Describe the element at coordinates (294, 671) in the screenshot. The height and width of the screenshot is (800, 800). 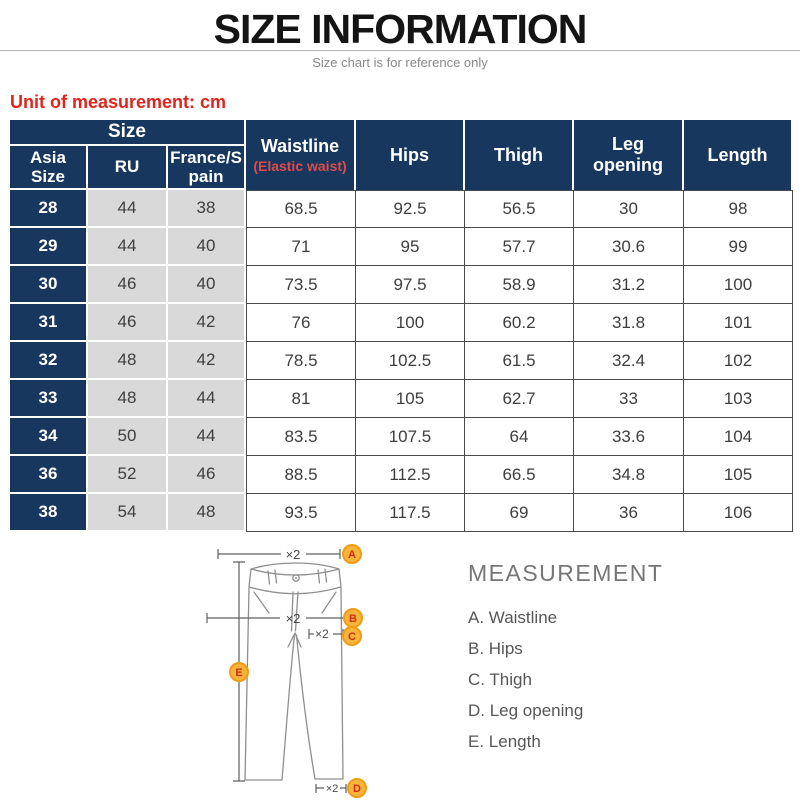
I see `pants-outline` at that location.